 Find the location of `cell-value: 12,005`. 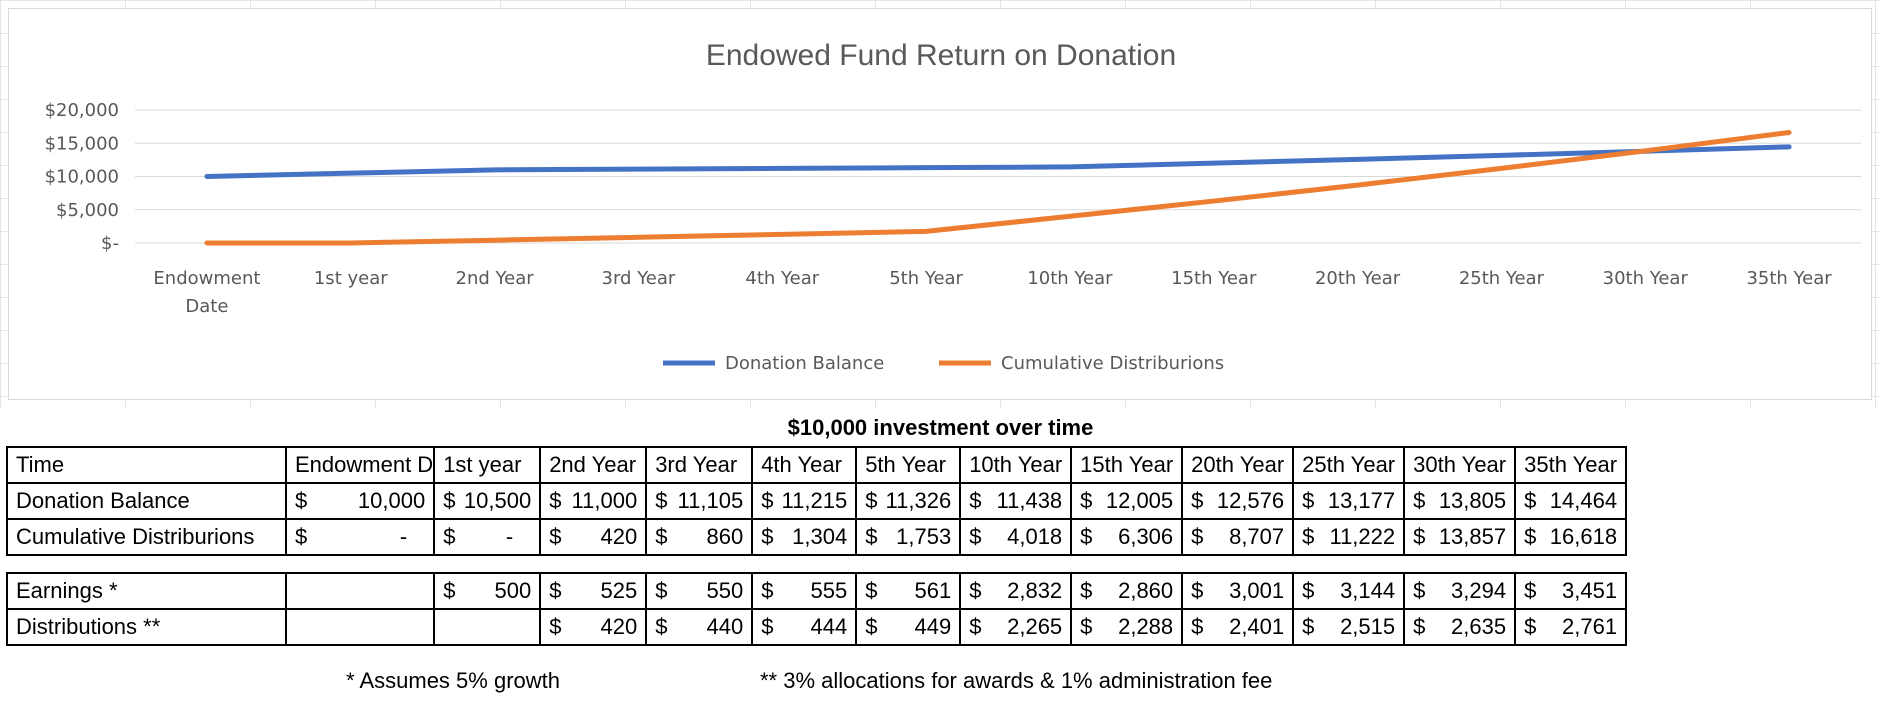

cell-value: 12,005 is located at coordinates (1139, 500).